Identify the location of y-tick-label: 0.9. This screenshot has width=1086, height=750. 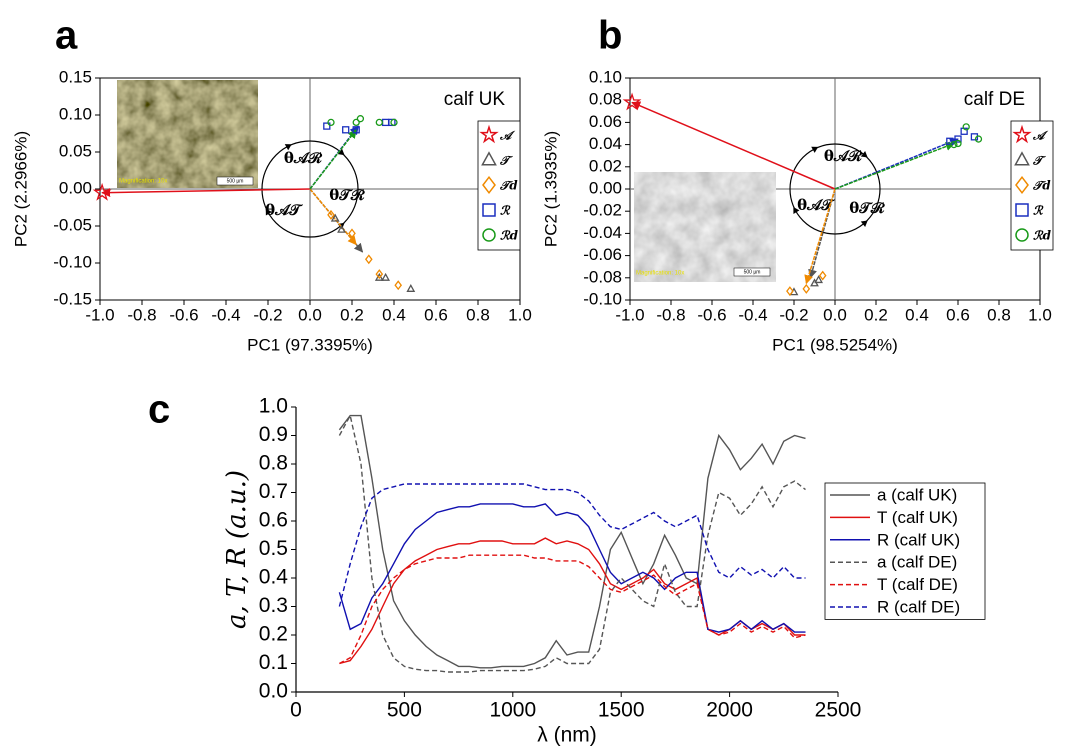
(273, 434).